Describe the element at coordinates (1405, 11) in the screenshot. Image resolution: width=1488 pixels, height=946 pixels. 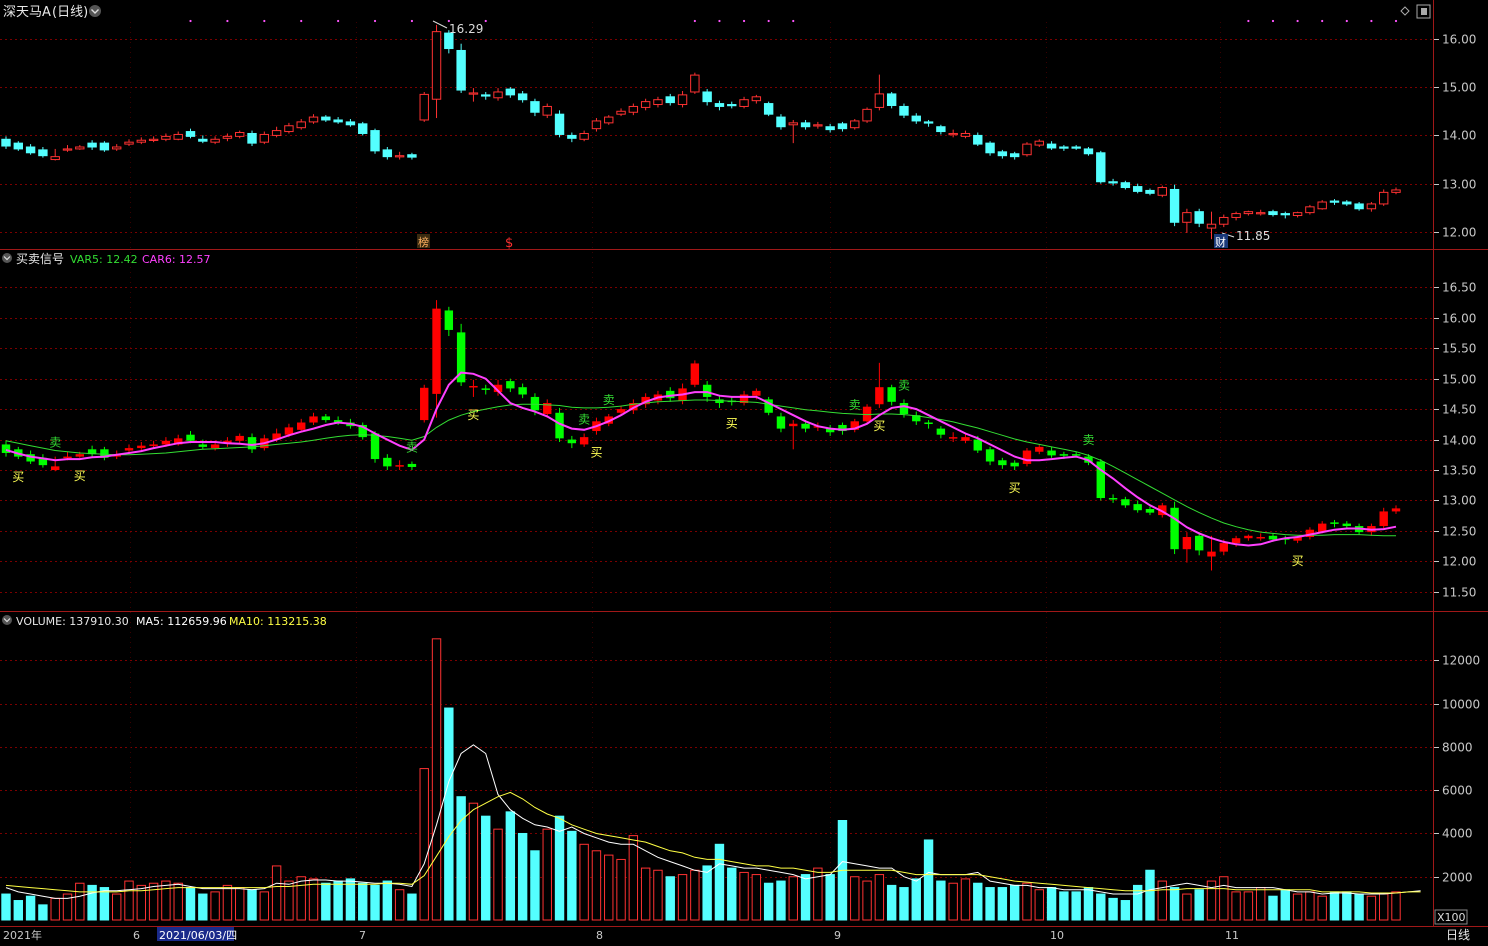
I see `diamond-icon` at that location.